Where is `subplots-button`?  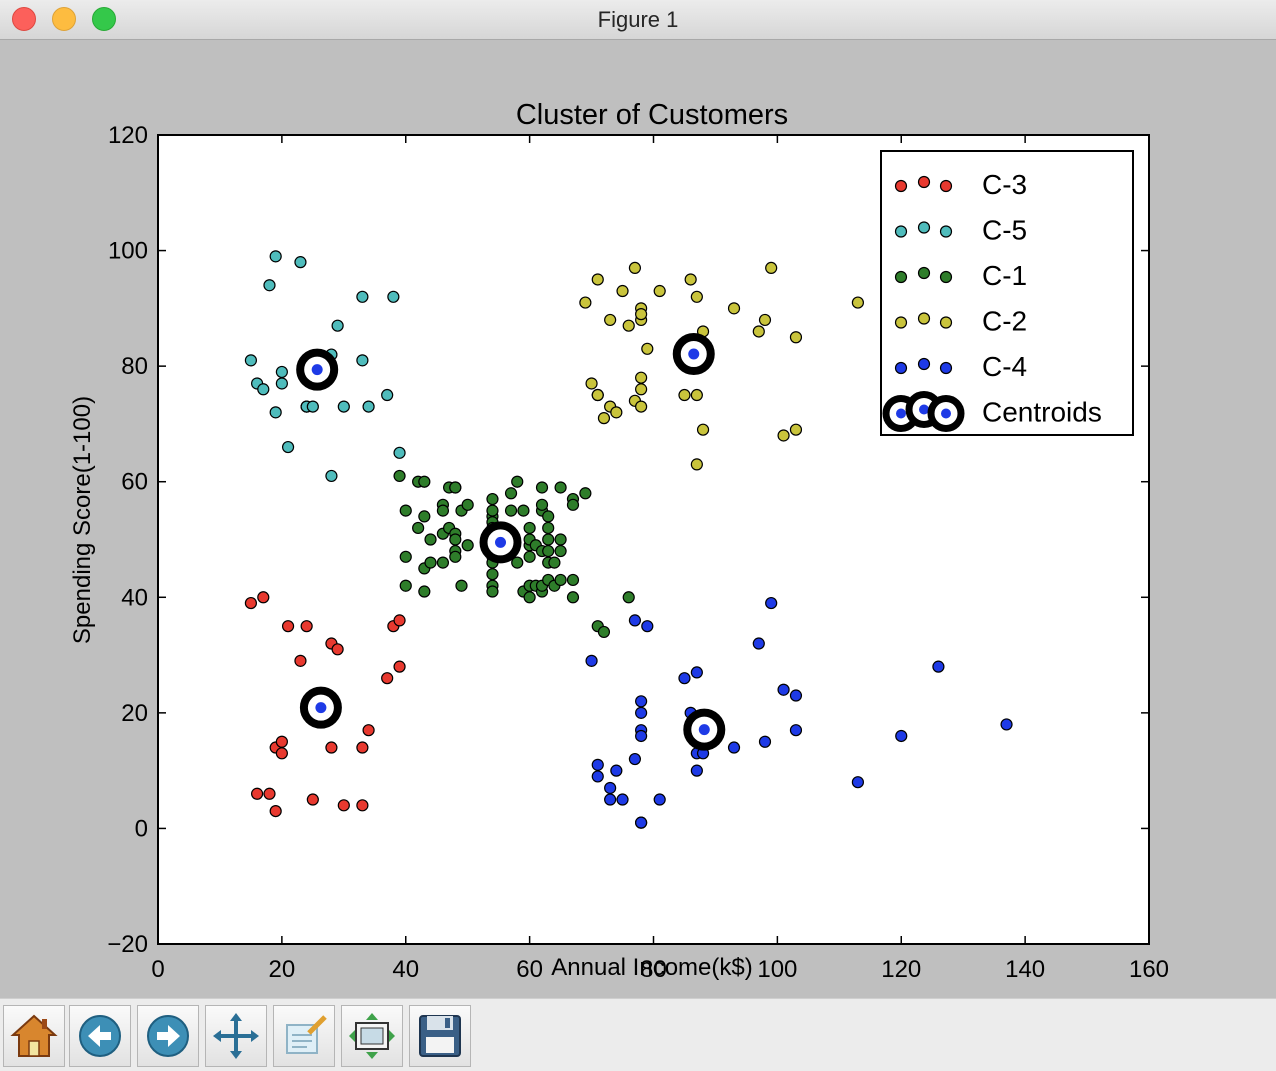
subplots-button is located at coordinates (372, 1036).